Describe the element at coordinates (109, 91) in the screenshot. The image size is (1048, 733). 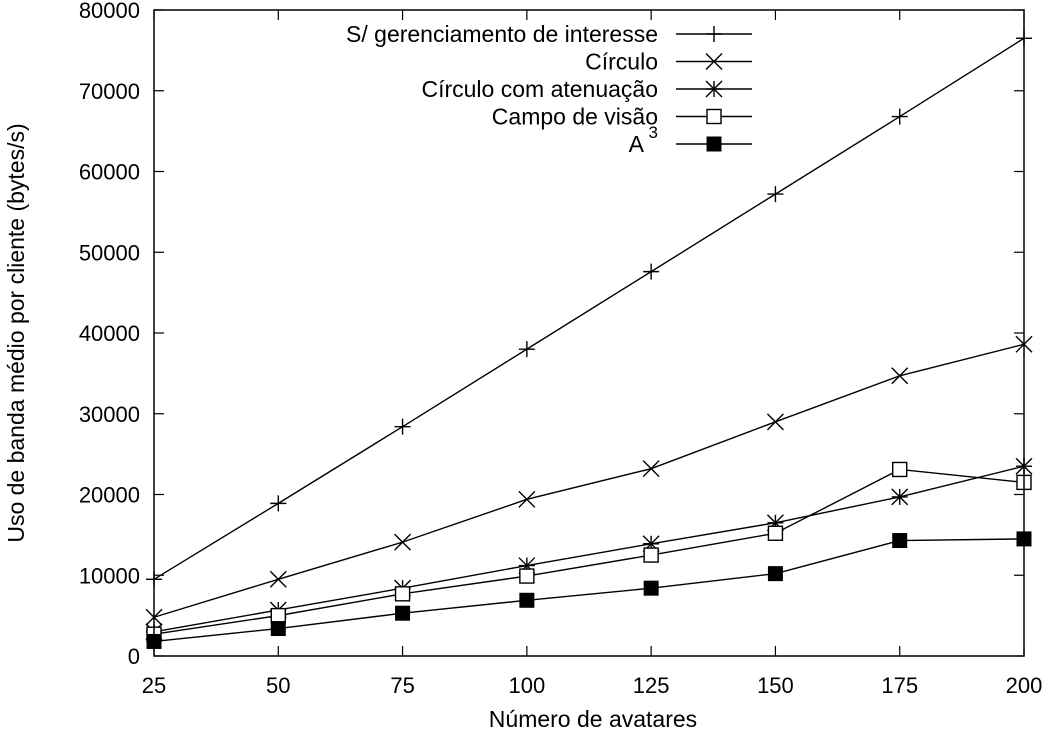
I see `y-tick-label: 70000` at that location.